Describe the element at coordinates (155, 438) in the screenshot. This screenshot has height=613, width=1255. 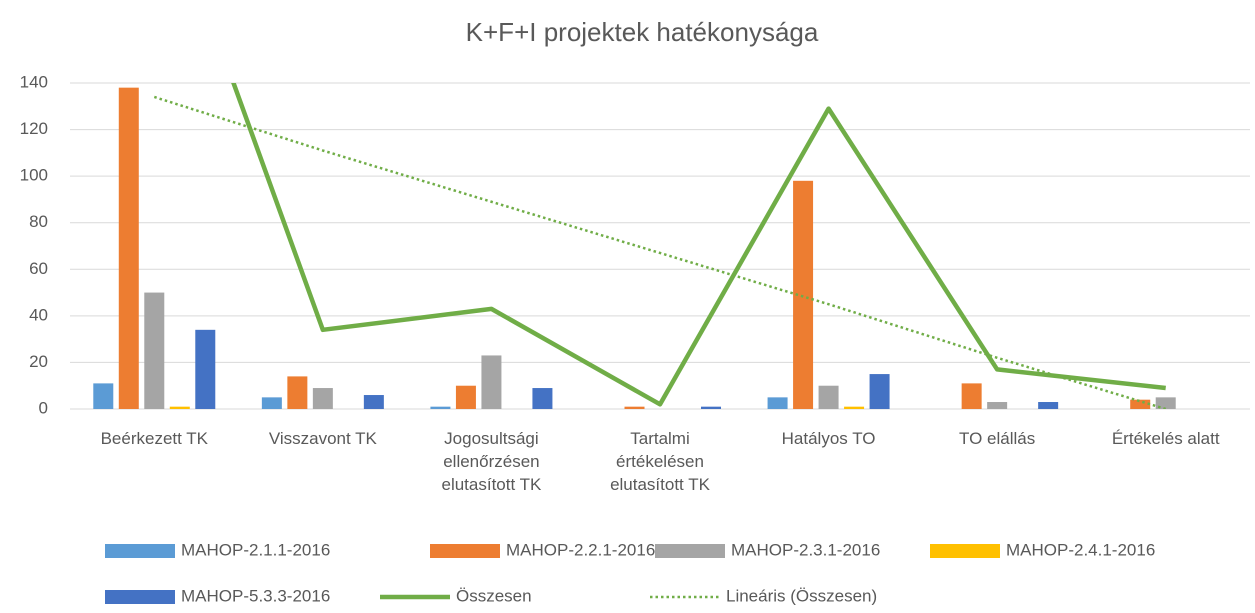
I see `x-tick-label: Beérkezett TK` at that location.